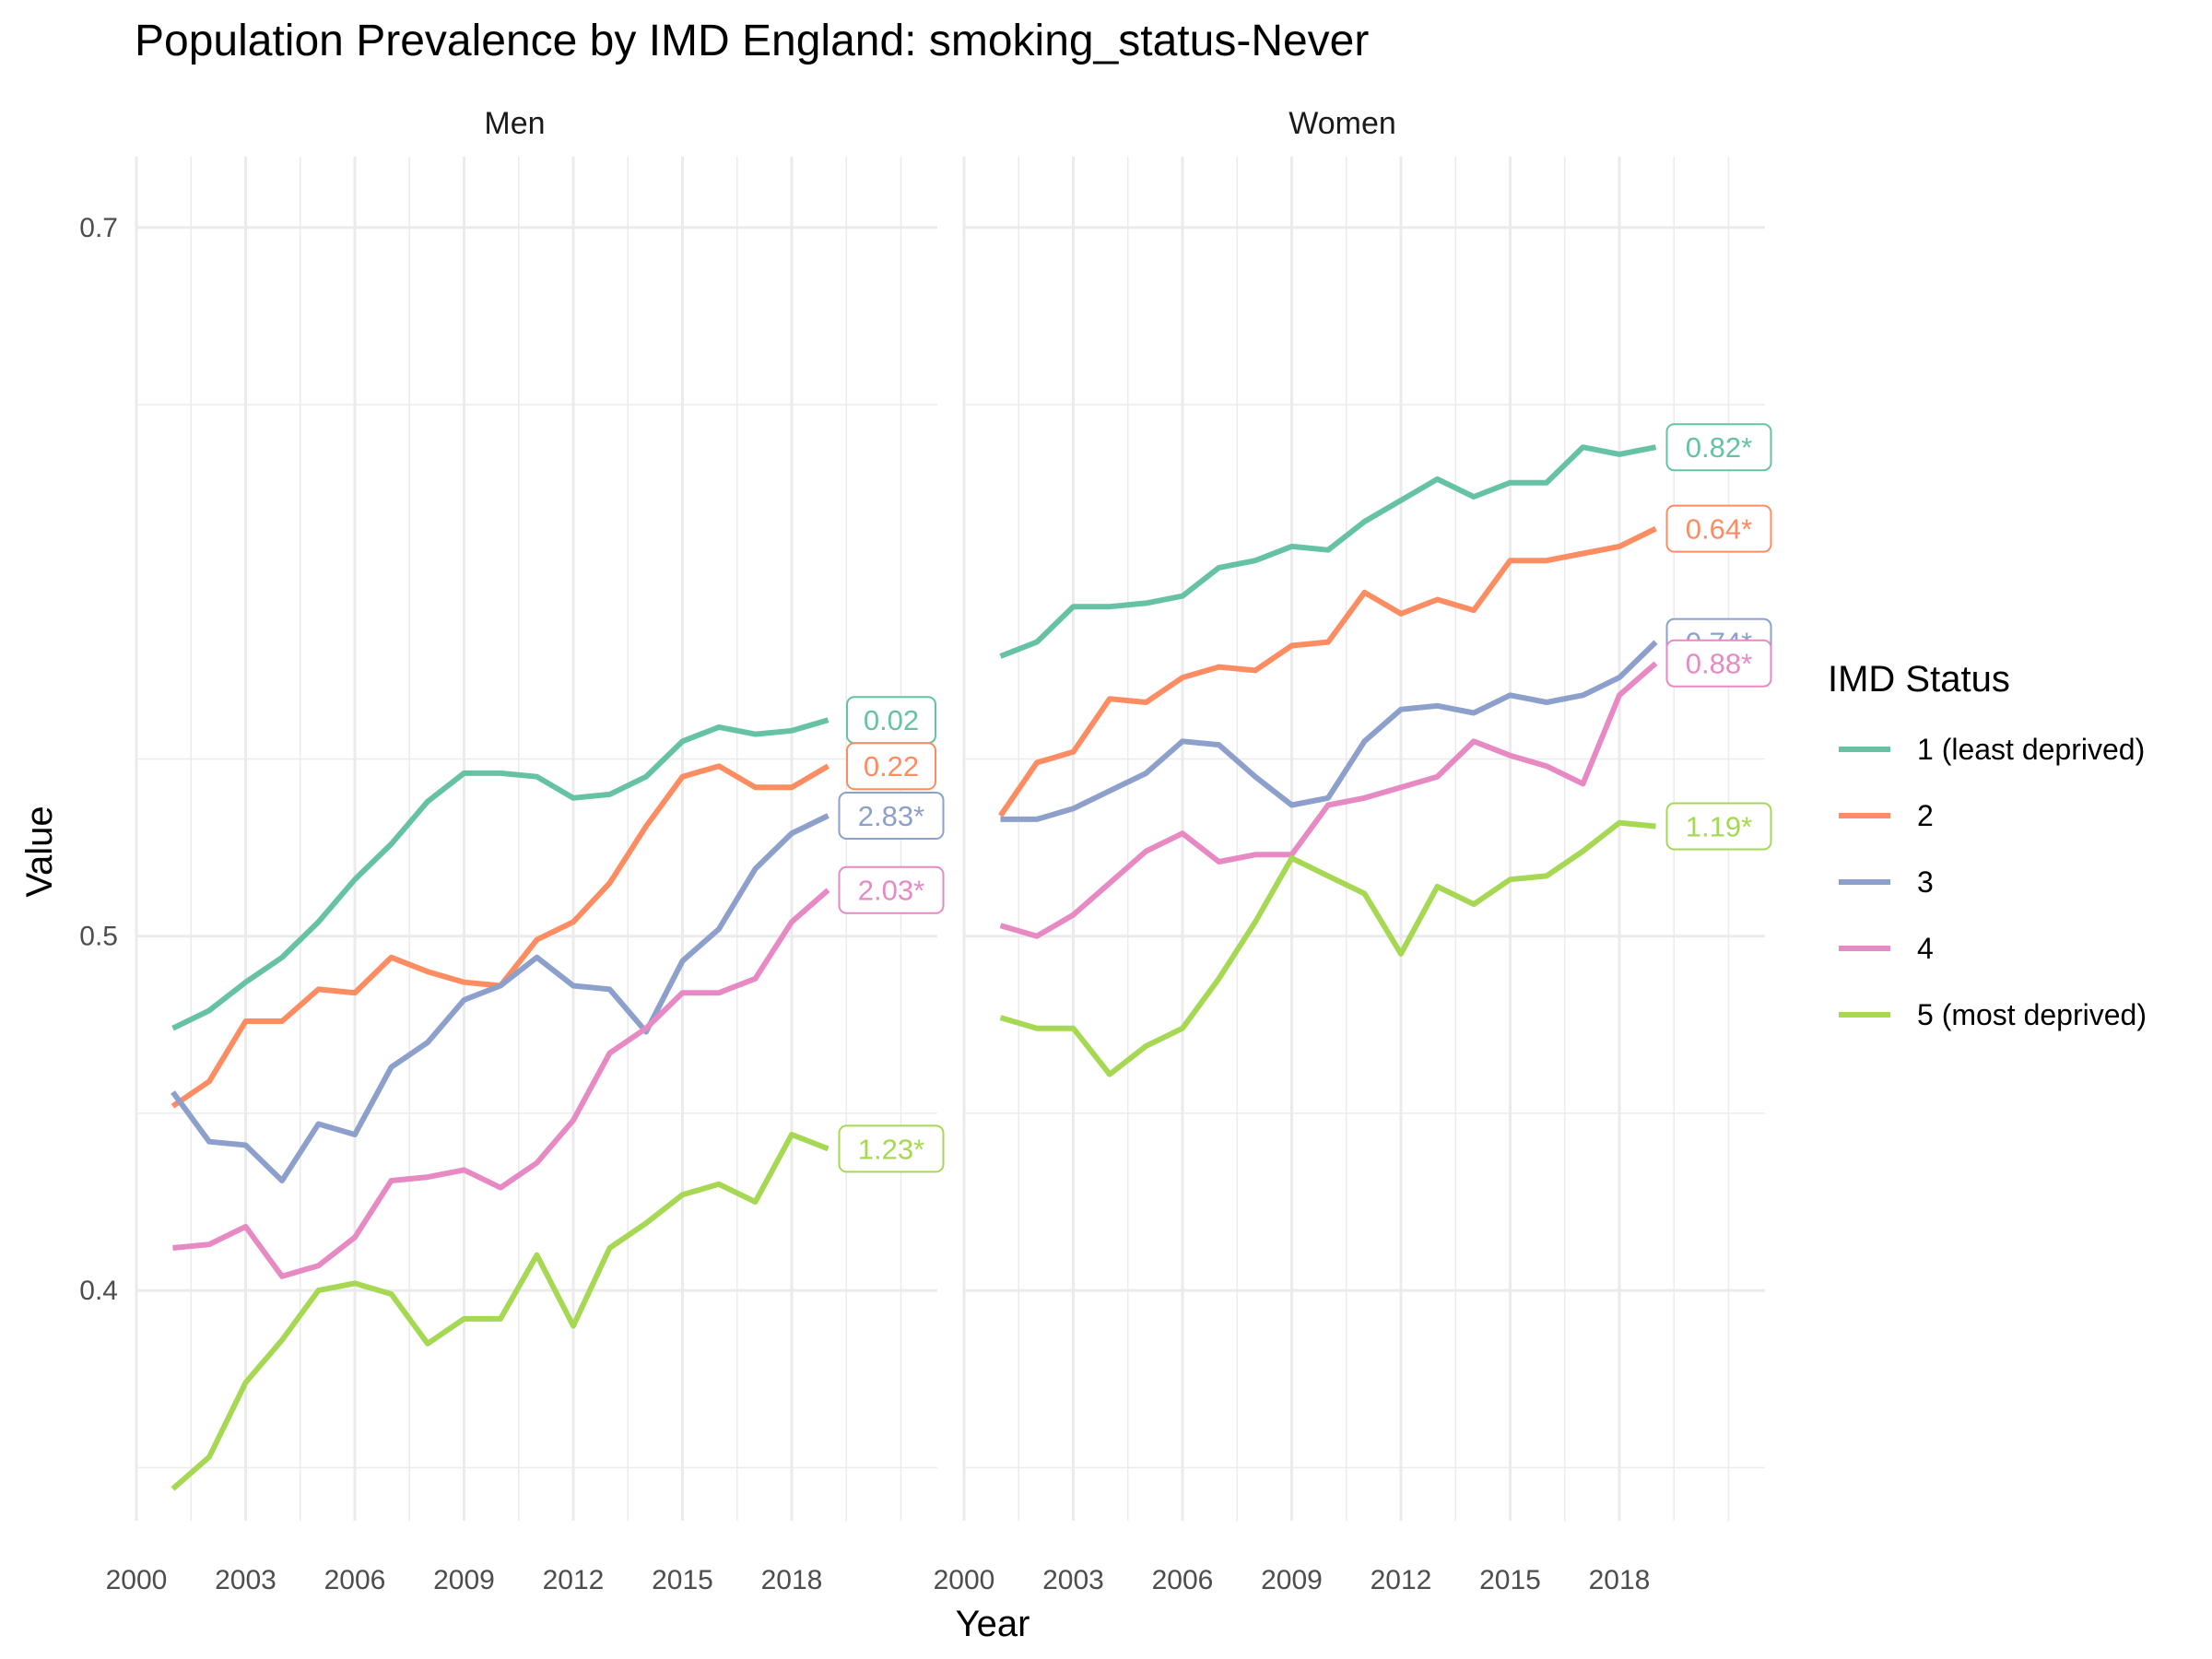 The height and width of the screenshot is (1659, 2212). I want to click on legend-item: 1 (least deprived), so click(1992, 749).